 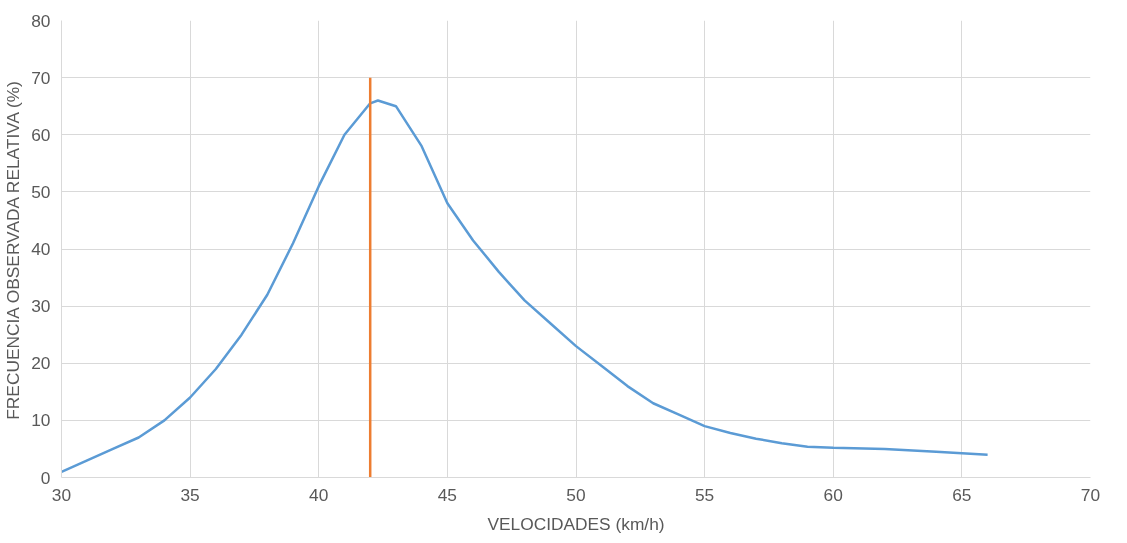 I want to click on y-tick-label: 60, so click(x=41, y=134).